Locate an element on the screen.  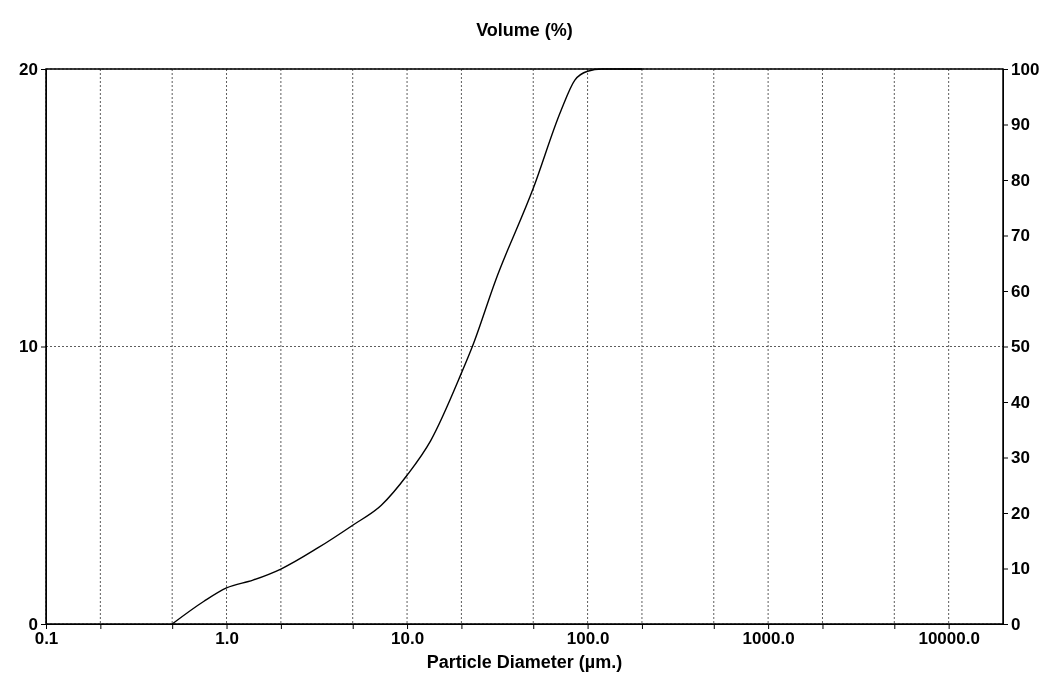
x-tick-label: 10000.0 is located at coordinates (949, 639).